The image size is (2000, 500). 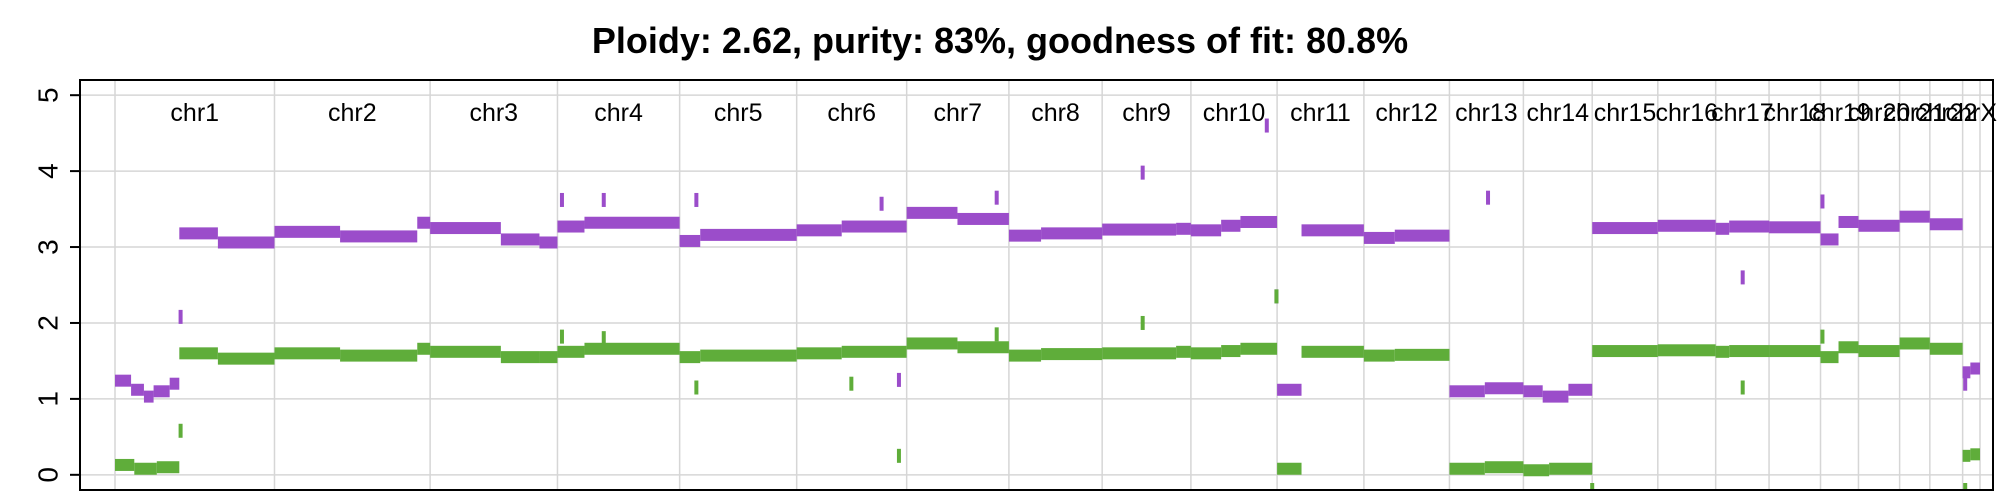 What do you see at coordinates (957, 113) in the screenshot?
I see `chromosome-label: chr7` at bounding box center [957, 113].